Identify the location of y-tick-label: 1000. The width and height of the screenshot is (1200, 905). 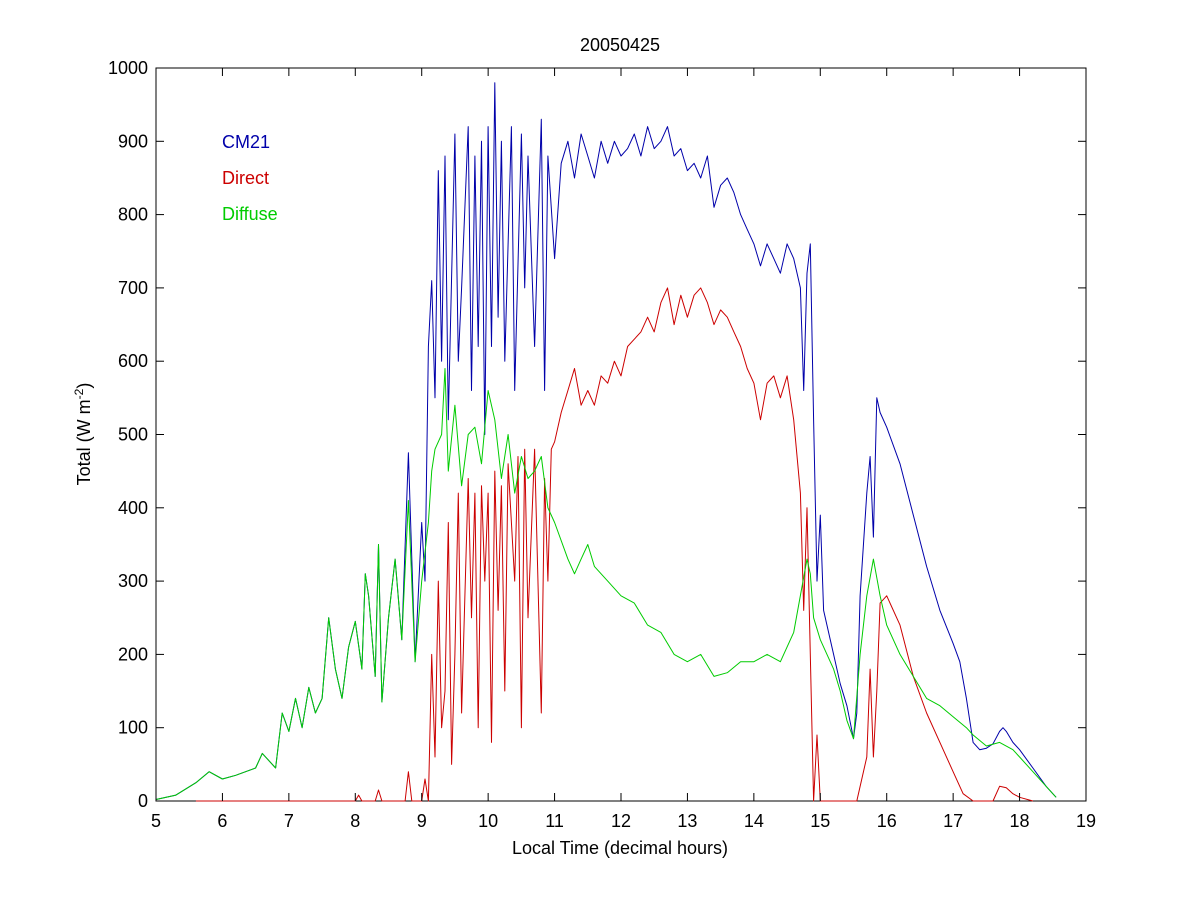
(128, 68).